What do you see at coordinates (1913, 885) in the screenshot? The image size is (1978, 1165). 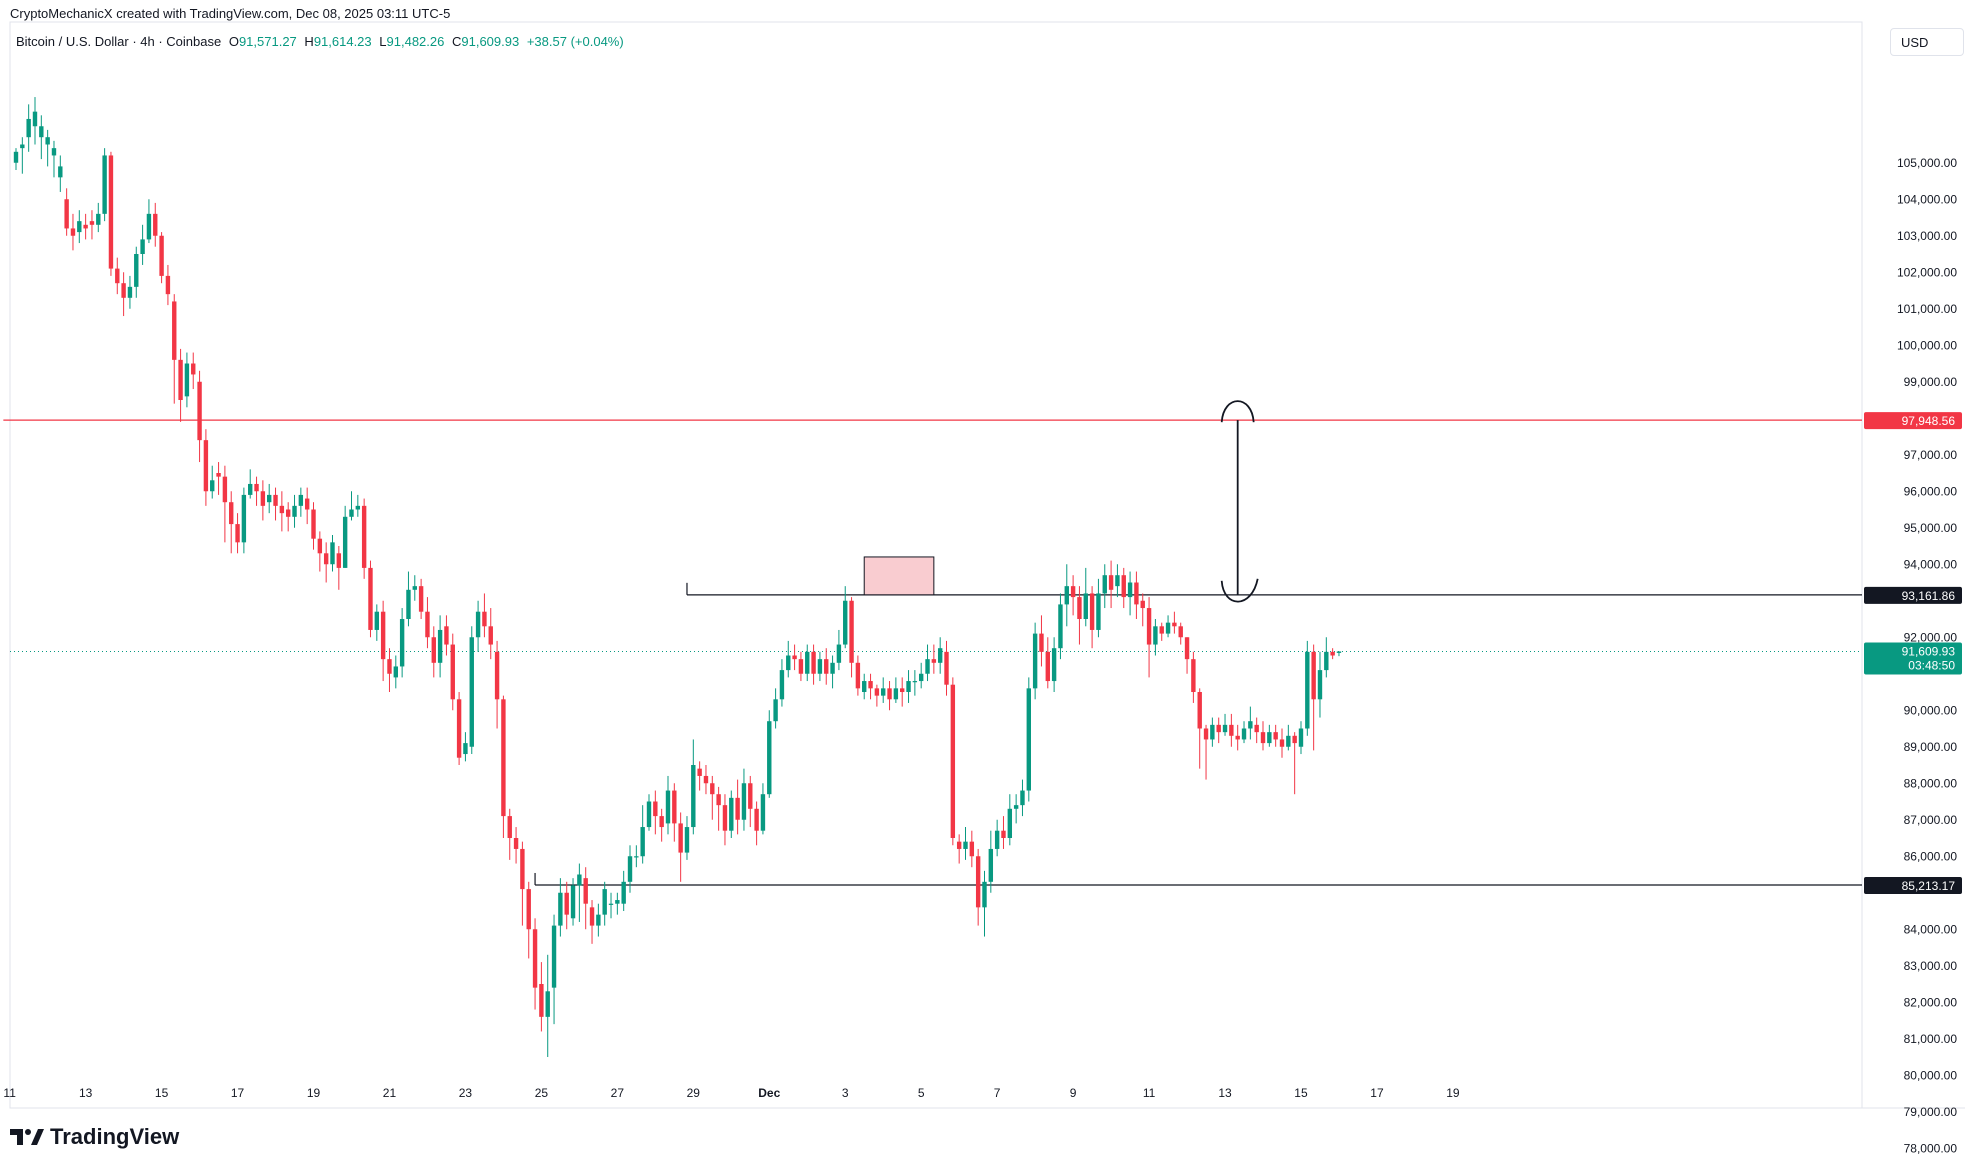 I see `range-low-price-tag` at bounding box center [1913, 885].